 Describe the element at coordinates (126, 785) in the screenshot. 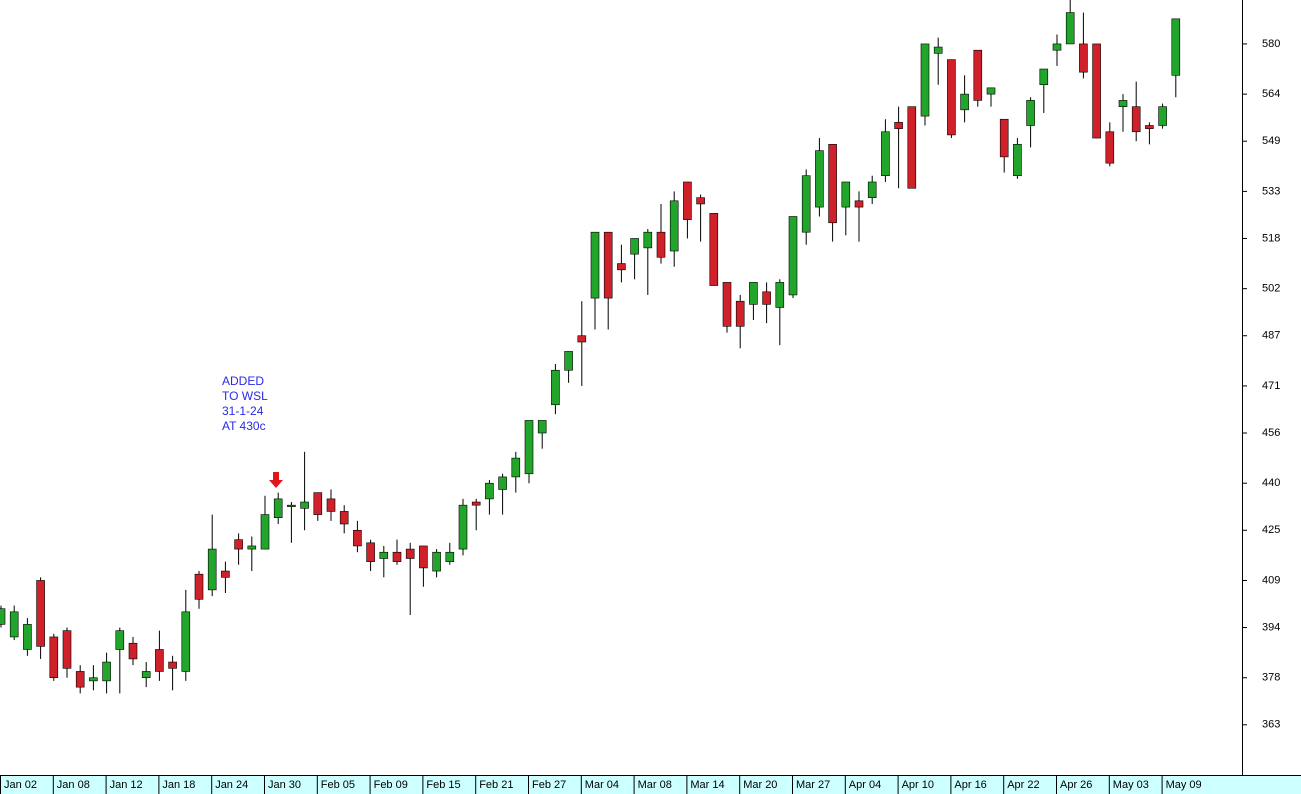

I see `x-tick-label: Jan 12` at that location.